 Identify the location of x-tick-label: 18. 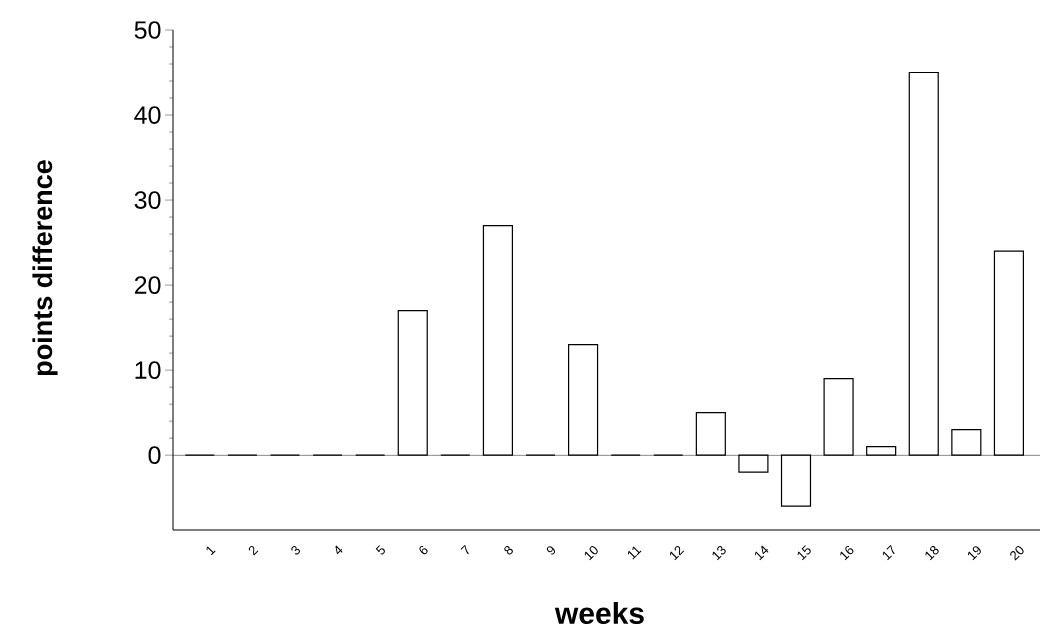
(932, 553).